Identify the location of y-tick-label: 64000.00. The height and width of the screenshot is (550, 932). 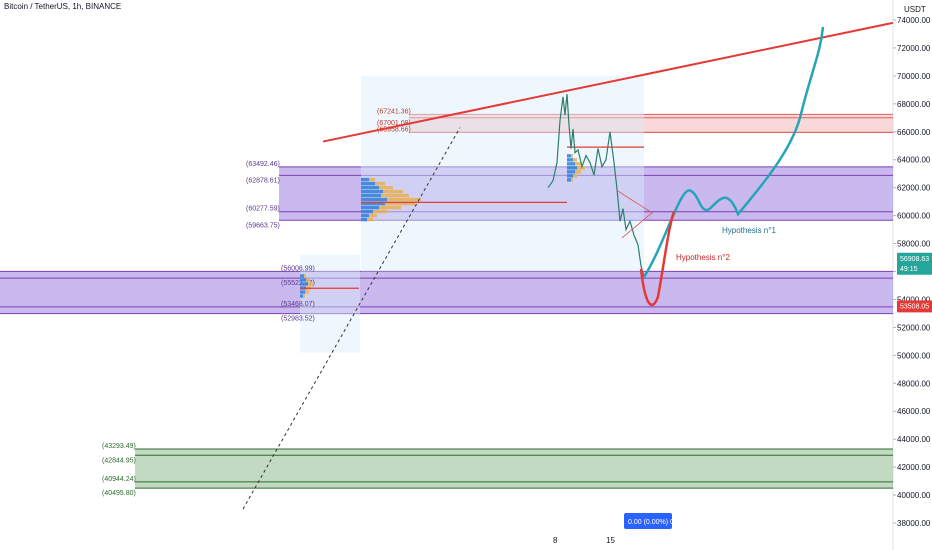
(914, 160).